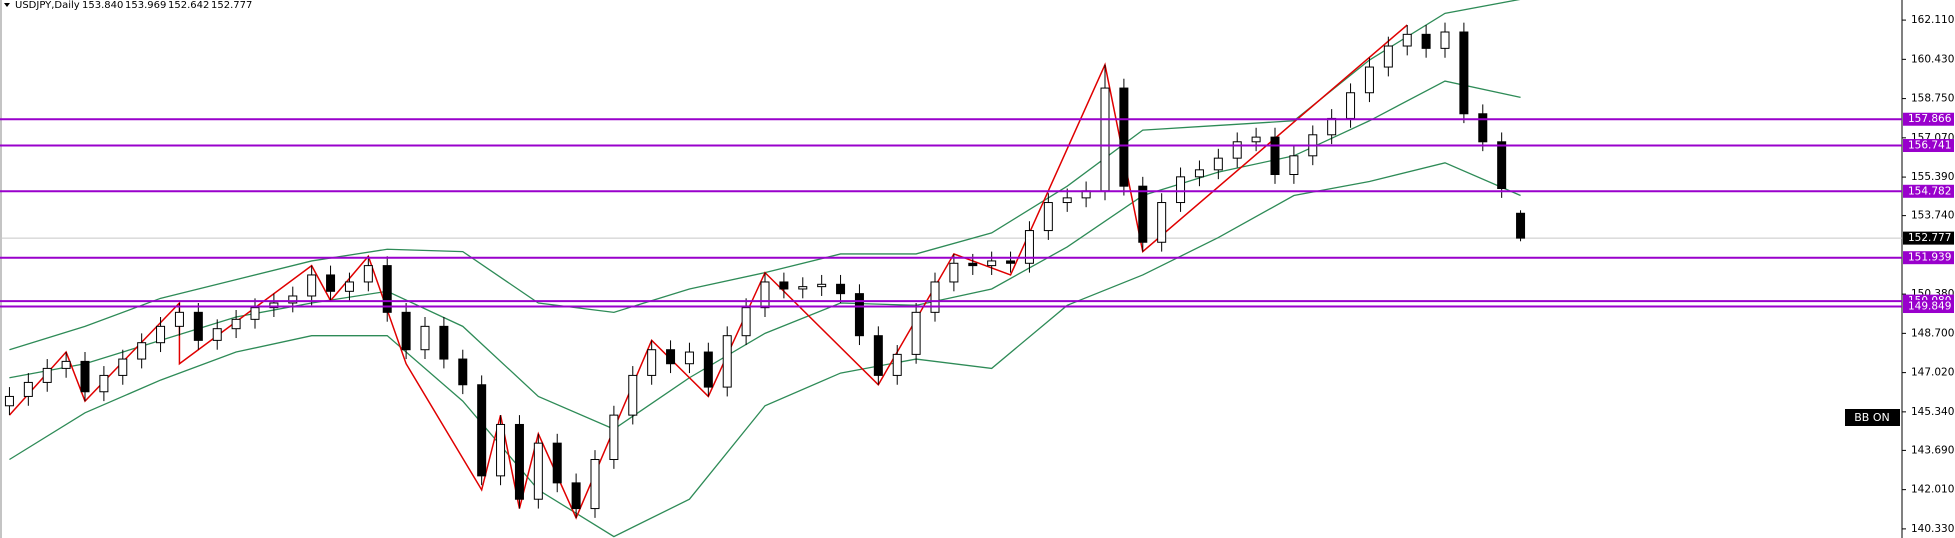 This screenshot has width=1955, height=538. What do you see at coordinates (1932, 490) in the screenshot?
I see `y-tick-label: 142.010` at bounding box center [1932, 490].